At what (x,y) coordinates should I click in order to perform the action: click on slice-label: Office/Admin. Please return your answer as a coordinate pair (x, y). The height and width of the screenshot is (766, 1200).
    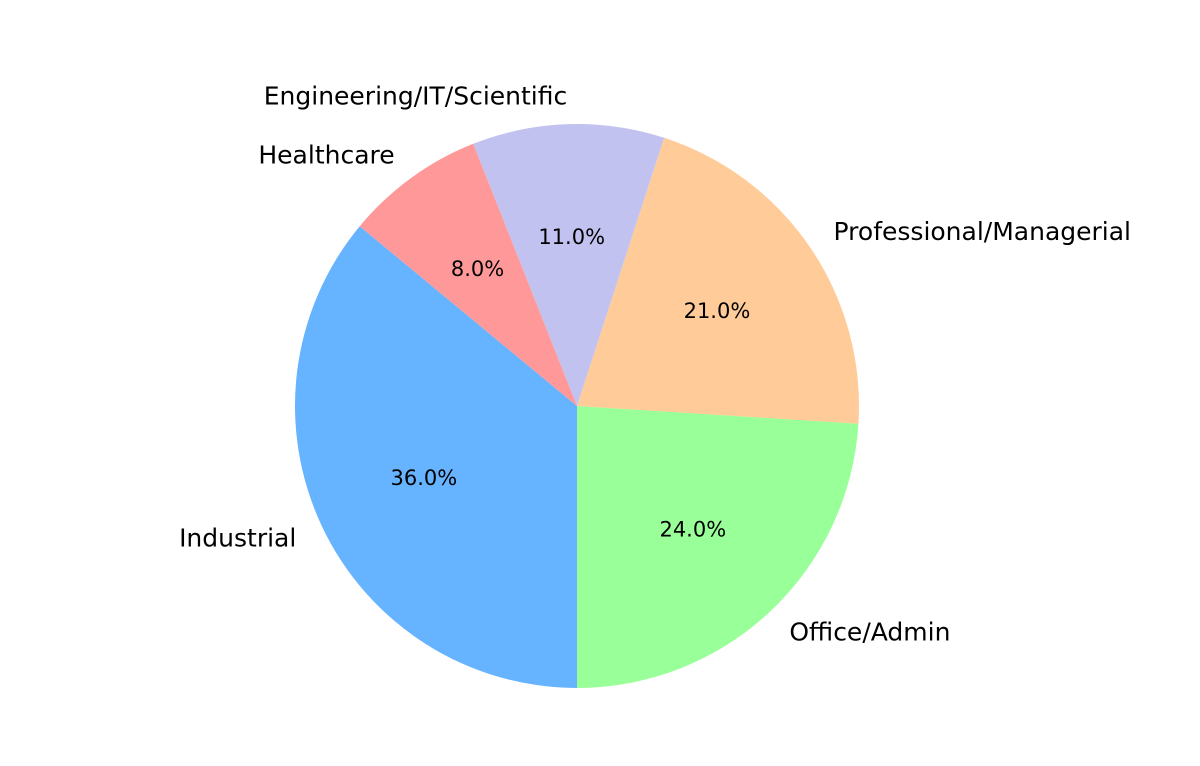
    Looking at the image, I should click on (869, 632).